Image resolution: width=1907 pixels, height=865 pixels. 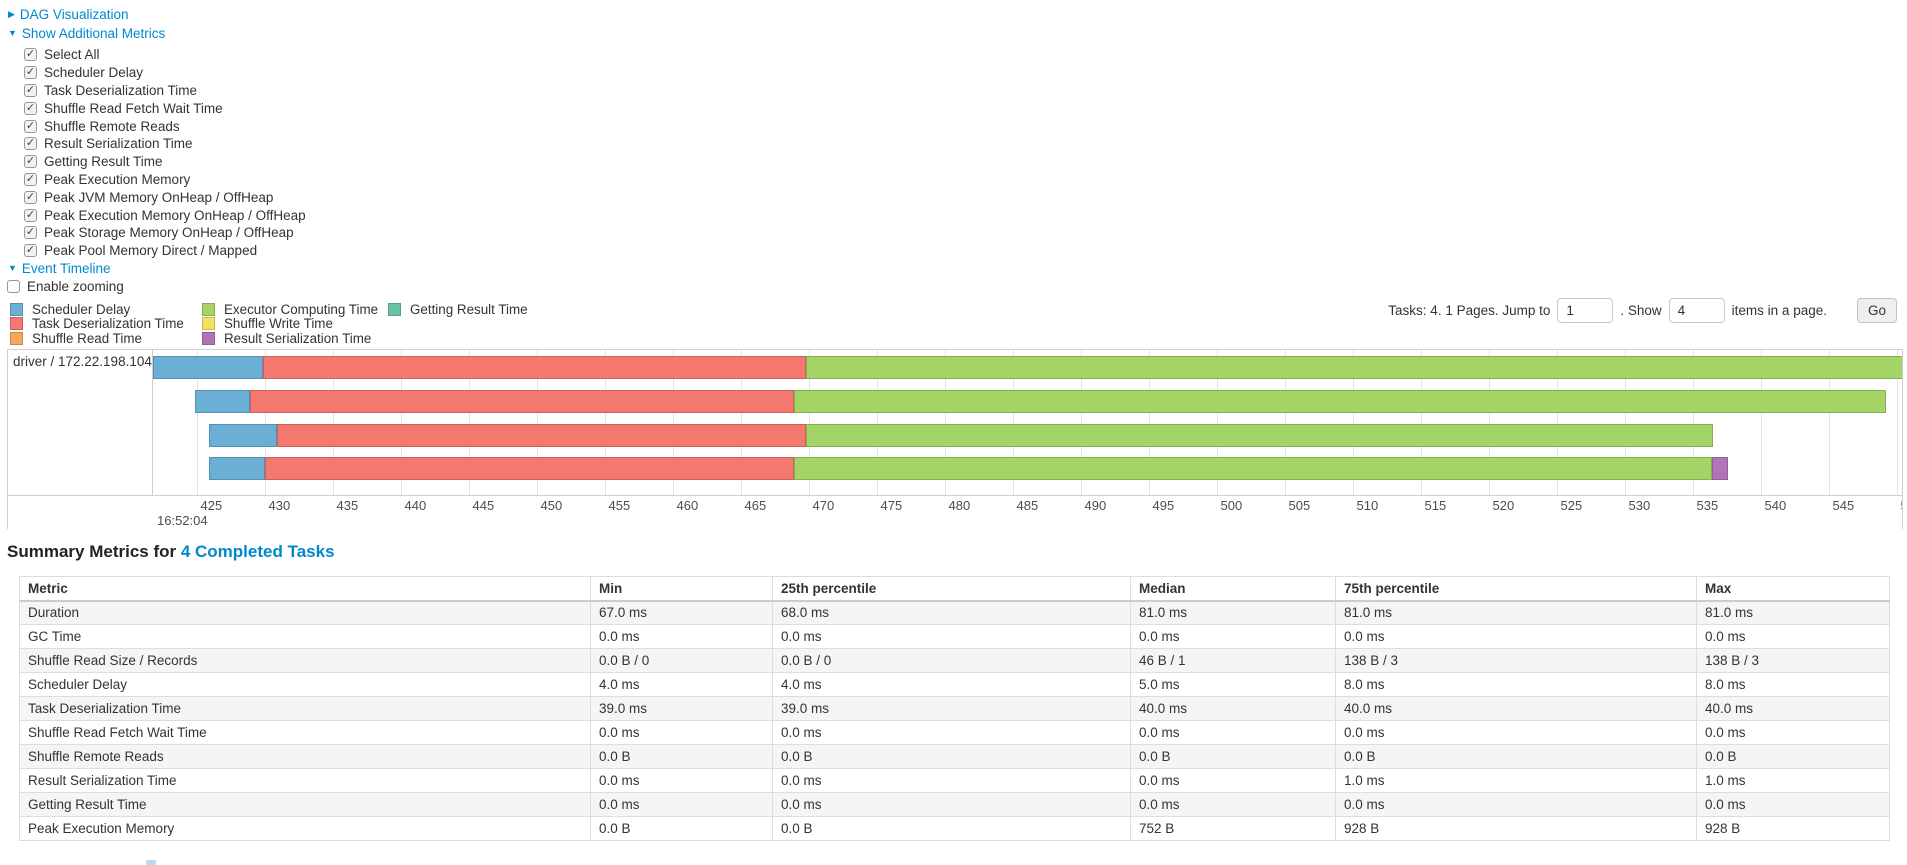 I want to click on axis-tick-label: 545, so click(x=1843, y=505).